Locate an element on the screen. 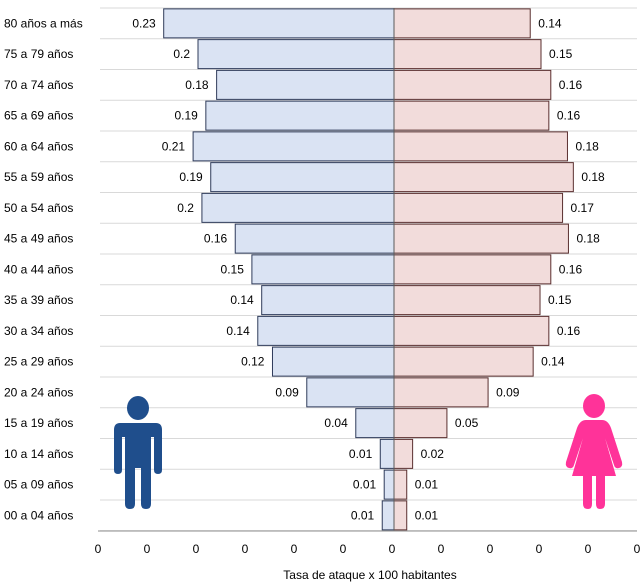  x-axis-title: Tasa de ataque x 100 habitantes is located at coordinates (369, 575).